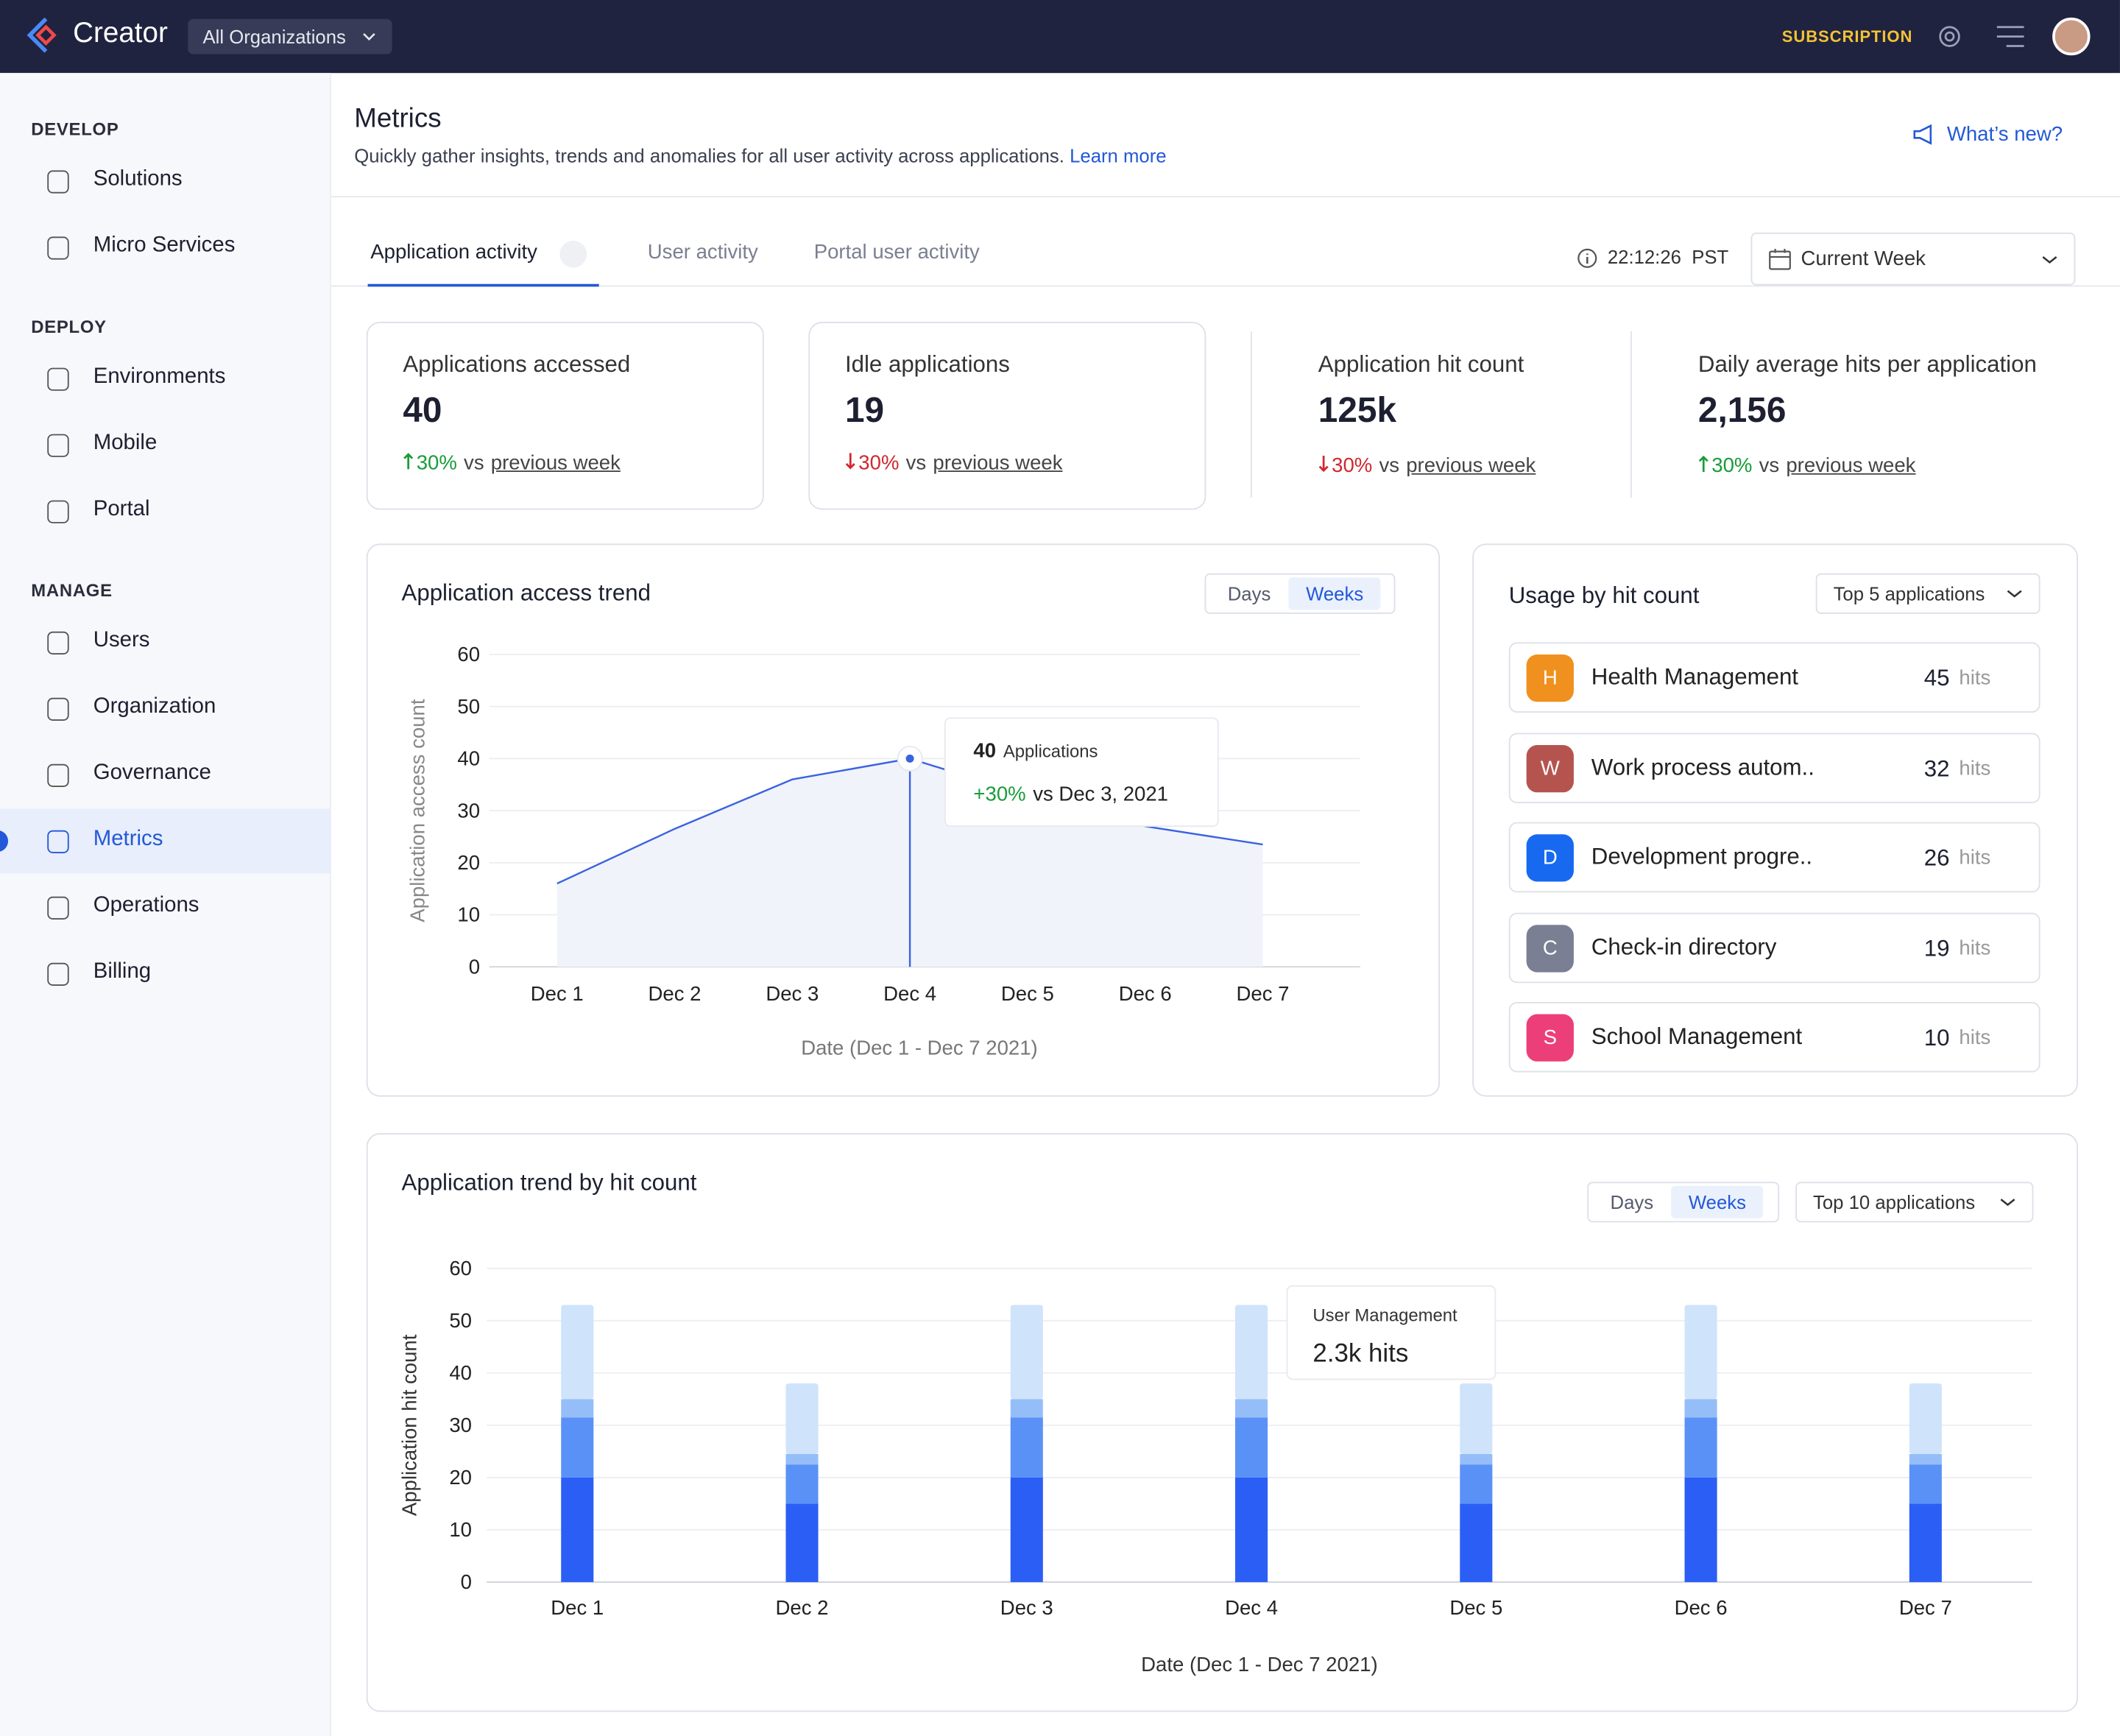 This screenshot has width=2120, height=1736. I want to click on usage-filter: Top 5 applications, so click(1928, 593).